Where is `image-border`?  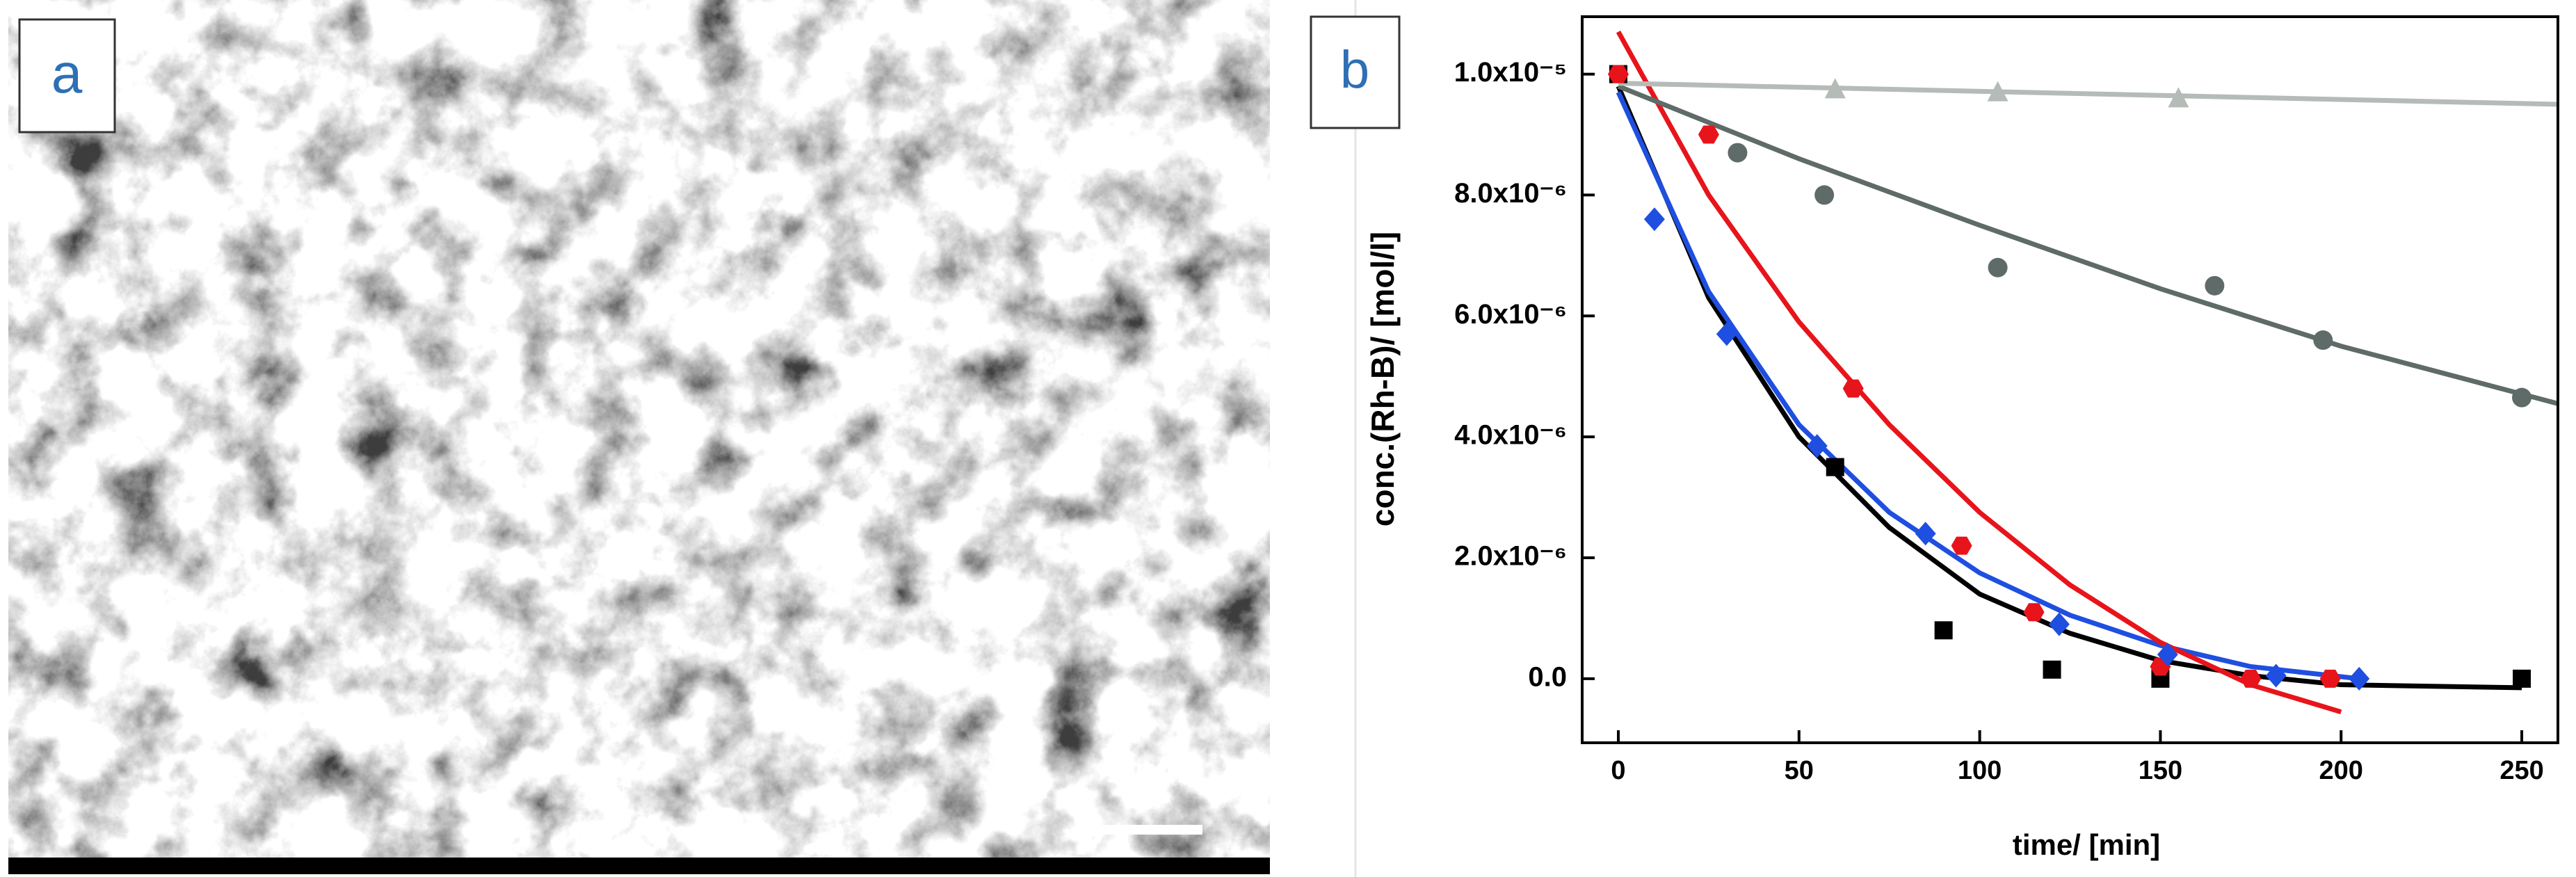 image-border is located at coordinates (639, 866).